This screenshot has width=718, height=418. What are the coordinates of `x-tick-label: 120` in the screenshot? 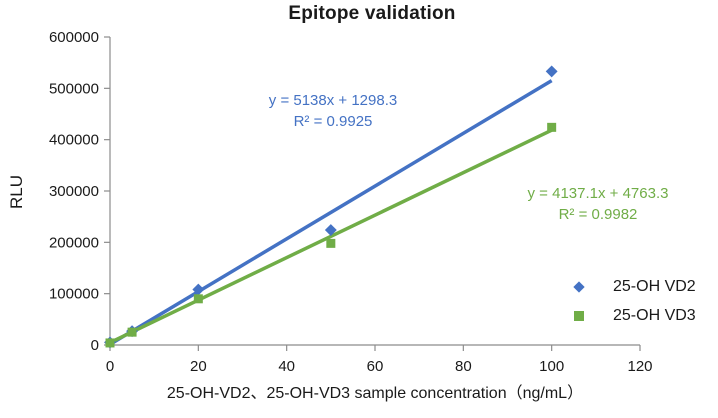 It's located at (639, 366).